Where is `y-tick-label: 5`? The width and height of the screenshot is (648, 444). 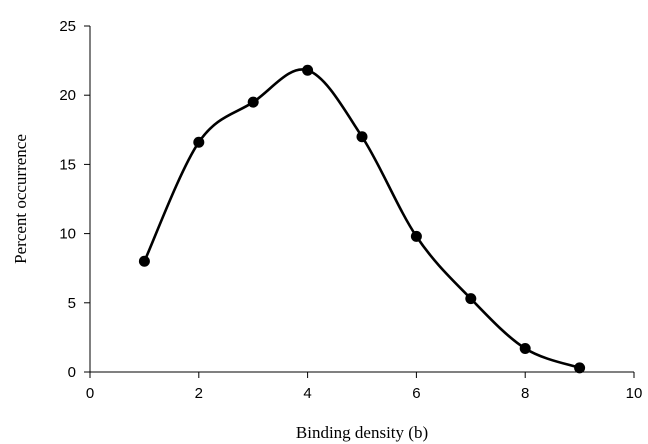
y-tick-label: 5 is located at coordinates (72, 303).